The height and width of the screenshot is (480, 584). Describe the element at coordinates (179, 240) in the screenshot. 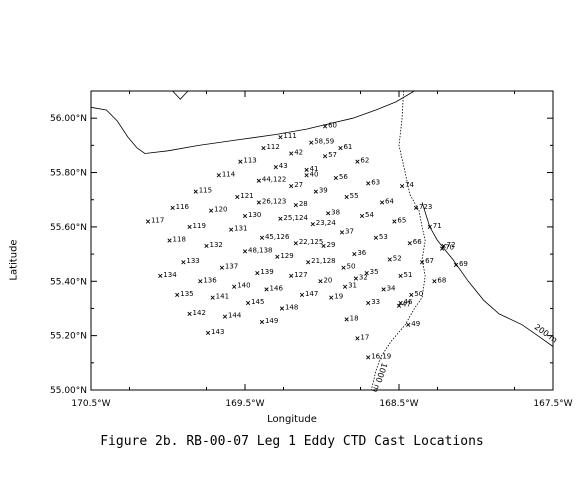

I see `station-label: 118` at that location.